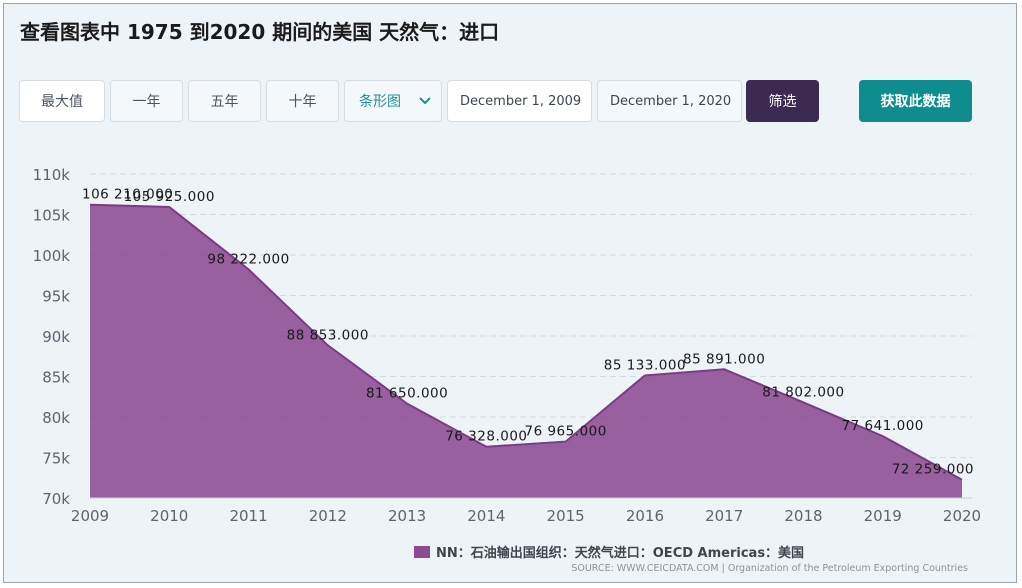  What do you see at coordinates (328, 335) in the screenshot?
I see `data-label: 88 853.000` at bounding box center [328, 335].